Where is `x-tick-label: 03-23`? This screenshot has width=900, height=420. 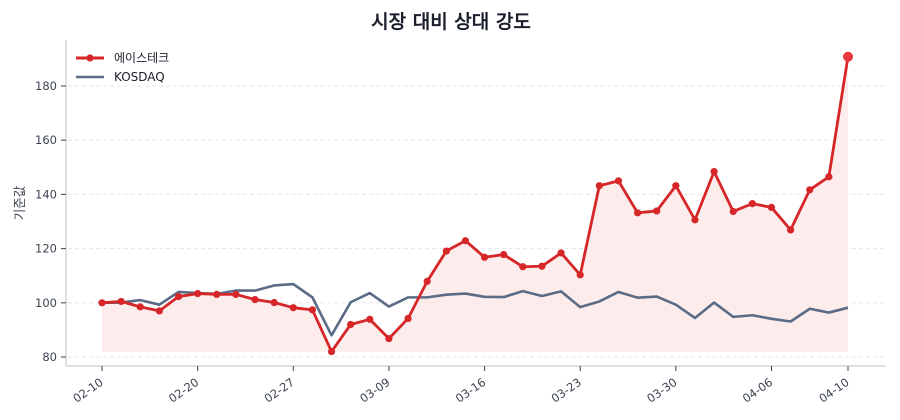
x-tick-label: 03-23 is located at coordinates (566, 390).